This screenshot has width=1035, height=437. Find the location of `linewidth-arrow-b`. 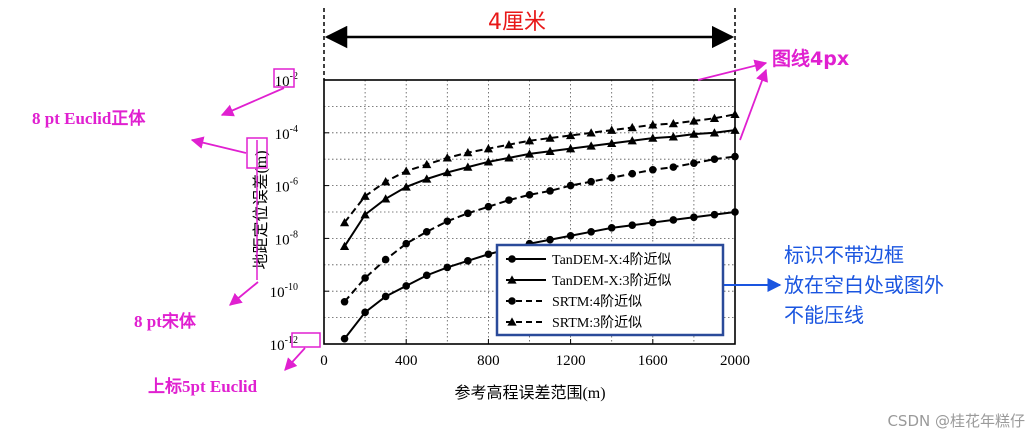

linewidth-arrow-b is located at coordinates (753, 104).